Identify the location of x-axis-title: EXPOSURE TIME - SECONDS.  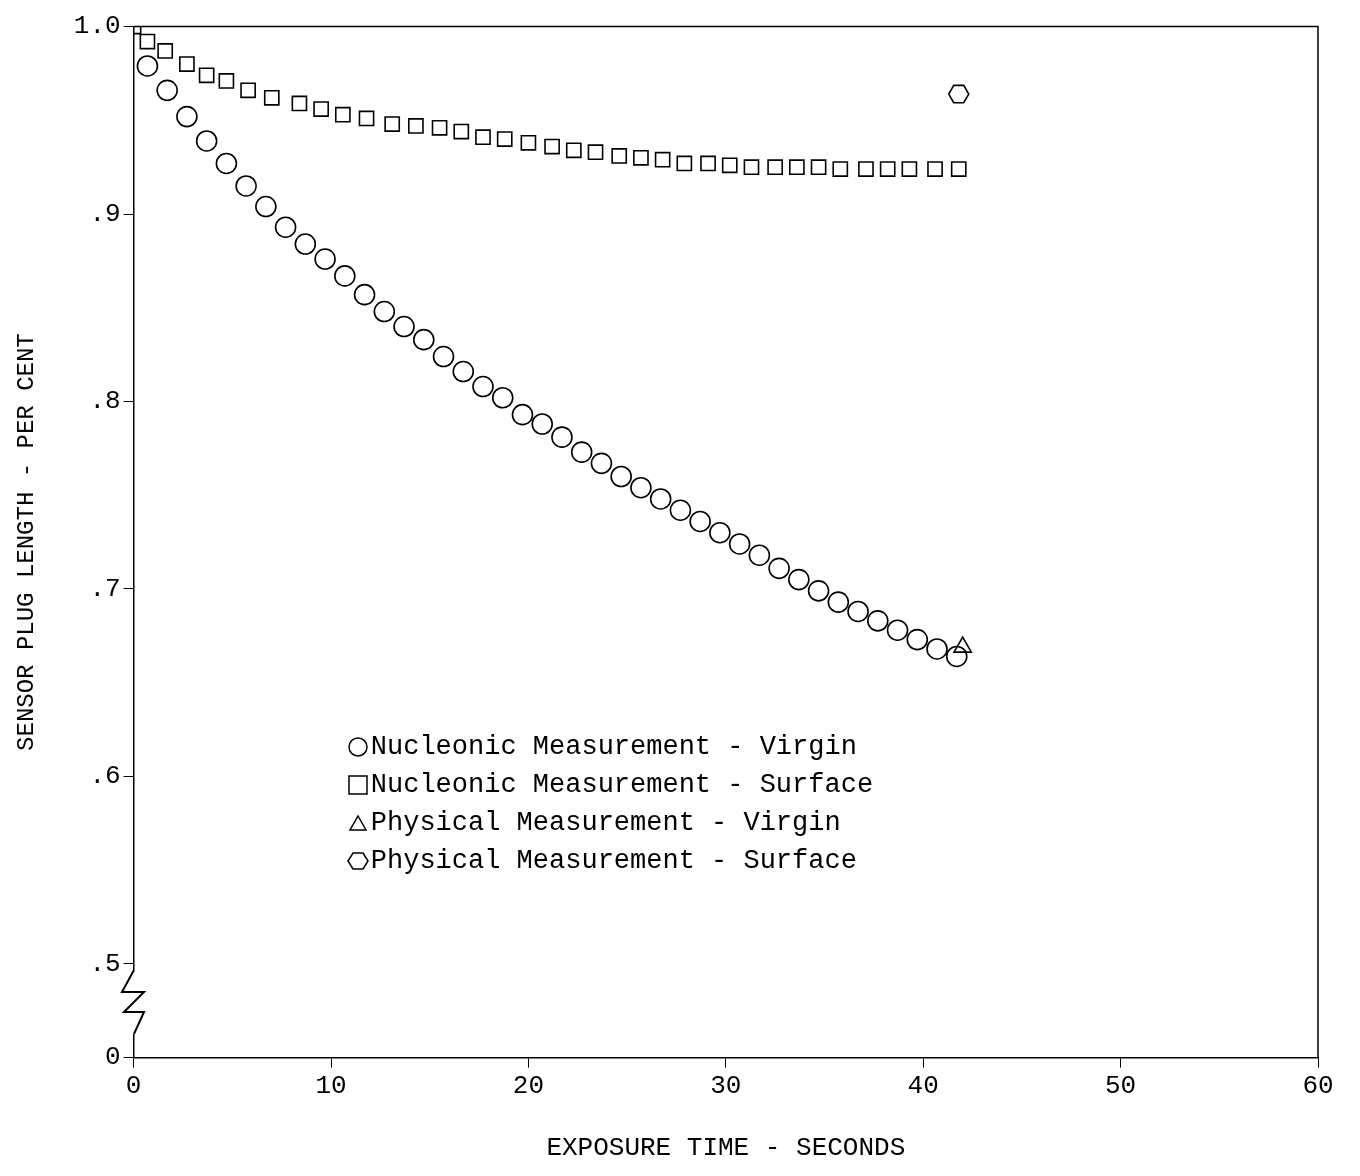
(726, 1148).